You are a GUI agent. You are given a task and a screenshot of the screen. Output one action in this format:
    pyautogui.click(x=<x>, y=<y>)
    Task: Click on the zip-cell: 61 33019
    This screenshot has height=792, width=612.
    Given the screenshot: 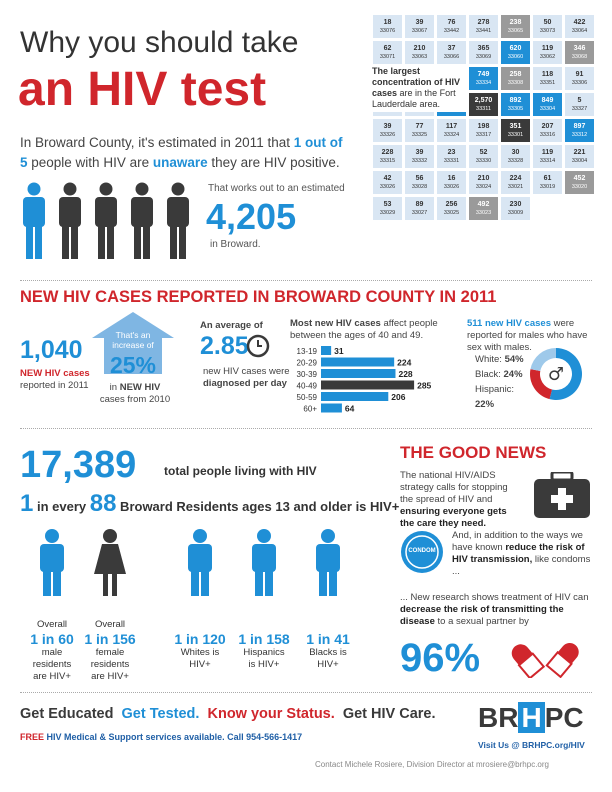 What is the action you would take?
    pyautogui.click(x=547, y=182)
    